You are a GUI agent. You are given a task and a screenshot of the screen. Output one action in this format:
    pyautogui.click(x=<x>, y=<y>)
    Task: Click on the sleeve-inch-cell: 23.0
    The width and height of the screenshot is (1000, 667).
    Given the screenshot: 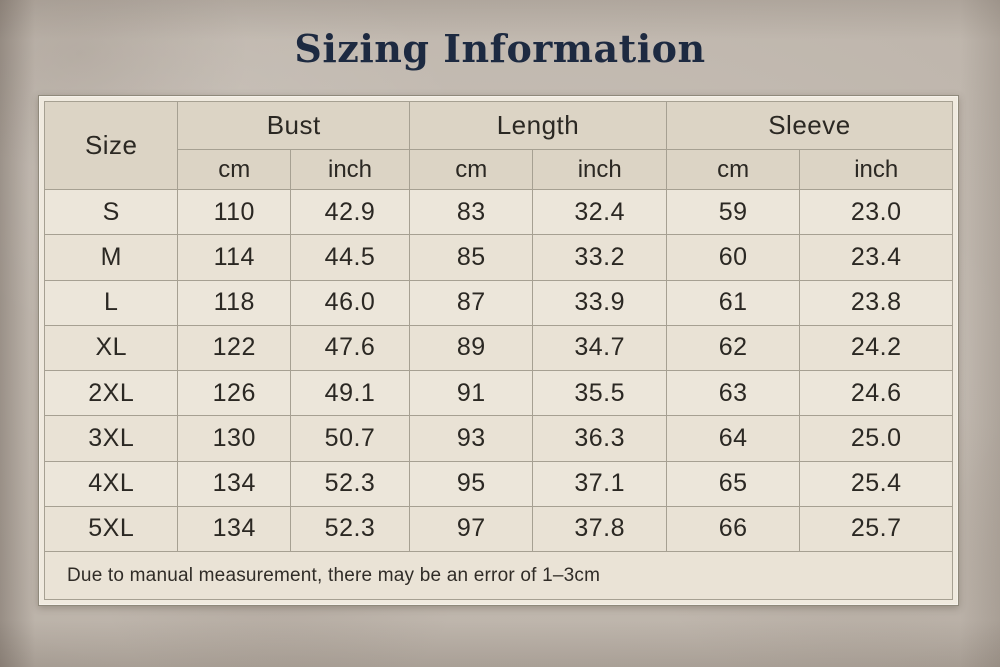 What is the action you would take?
    pyautogui.click(x=876, y=212)
    